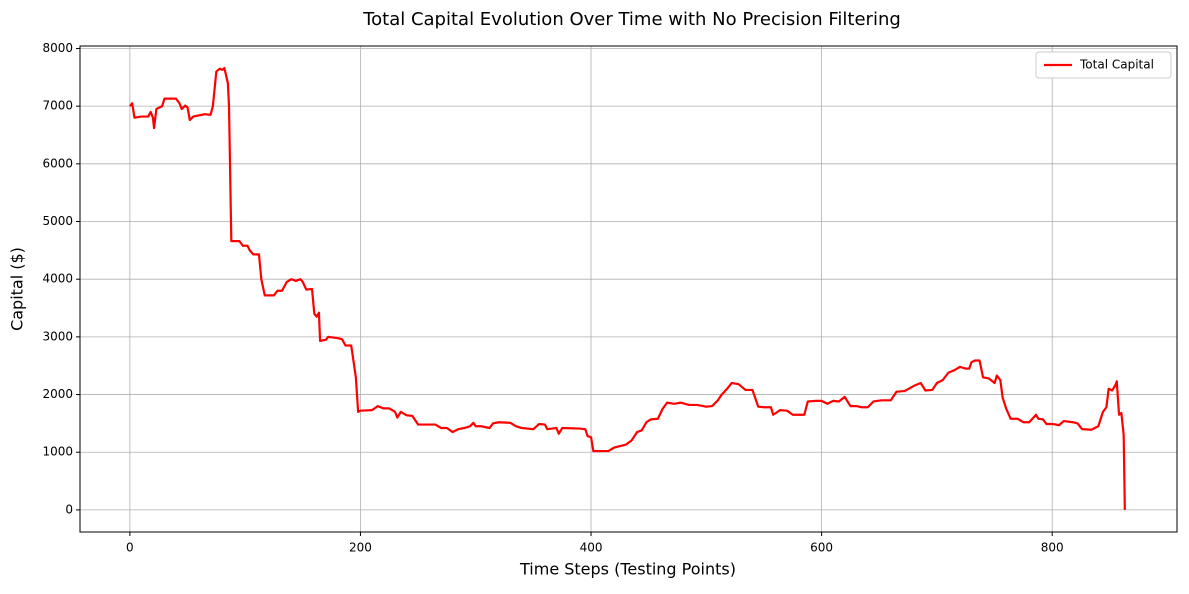 The height and width of the screenshot is (594, 1189). What do you see at coordinates (17, 289) in the screenshot?
I see `y-axis-label: Capital ($)` at bounding box center [17, 289].